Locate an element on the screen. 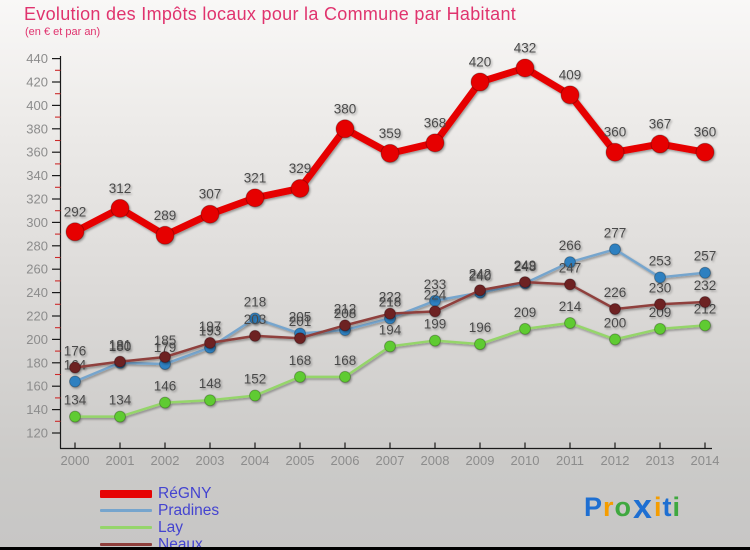 Image resolution: width=750 pixels, height=550 pixels. y-tick-label: 260 is located at coordinates (37, 269).